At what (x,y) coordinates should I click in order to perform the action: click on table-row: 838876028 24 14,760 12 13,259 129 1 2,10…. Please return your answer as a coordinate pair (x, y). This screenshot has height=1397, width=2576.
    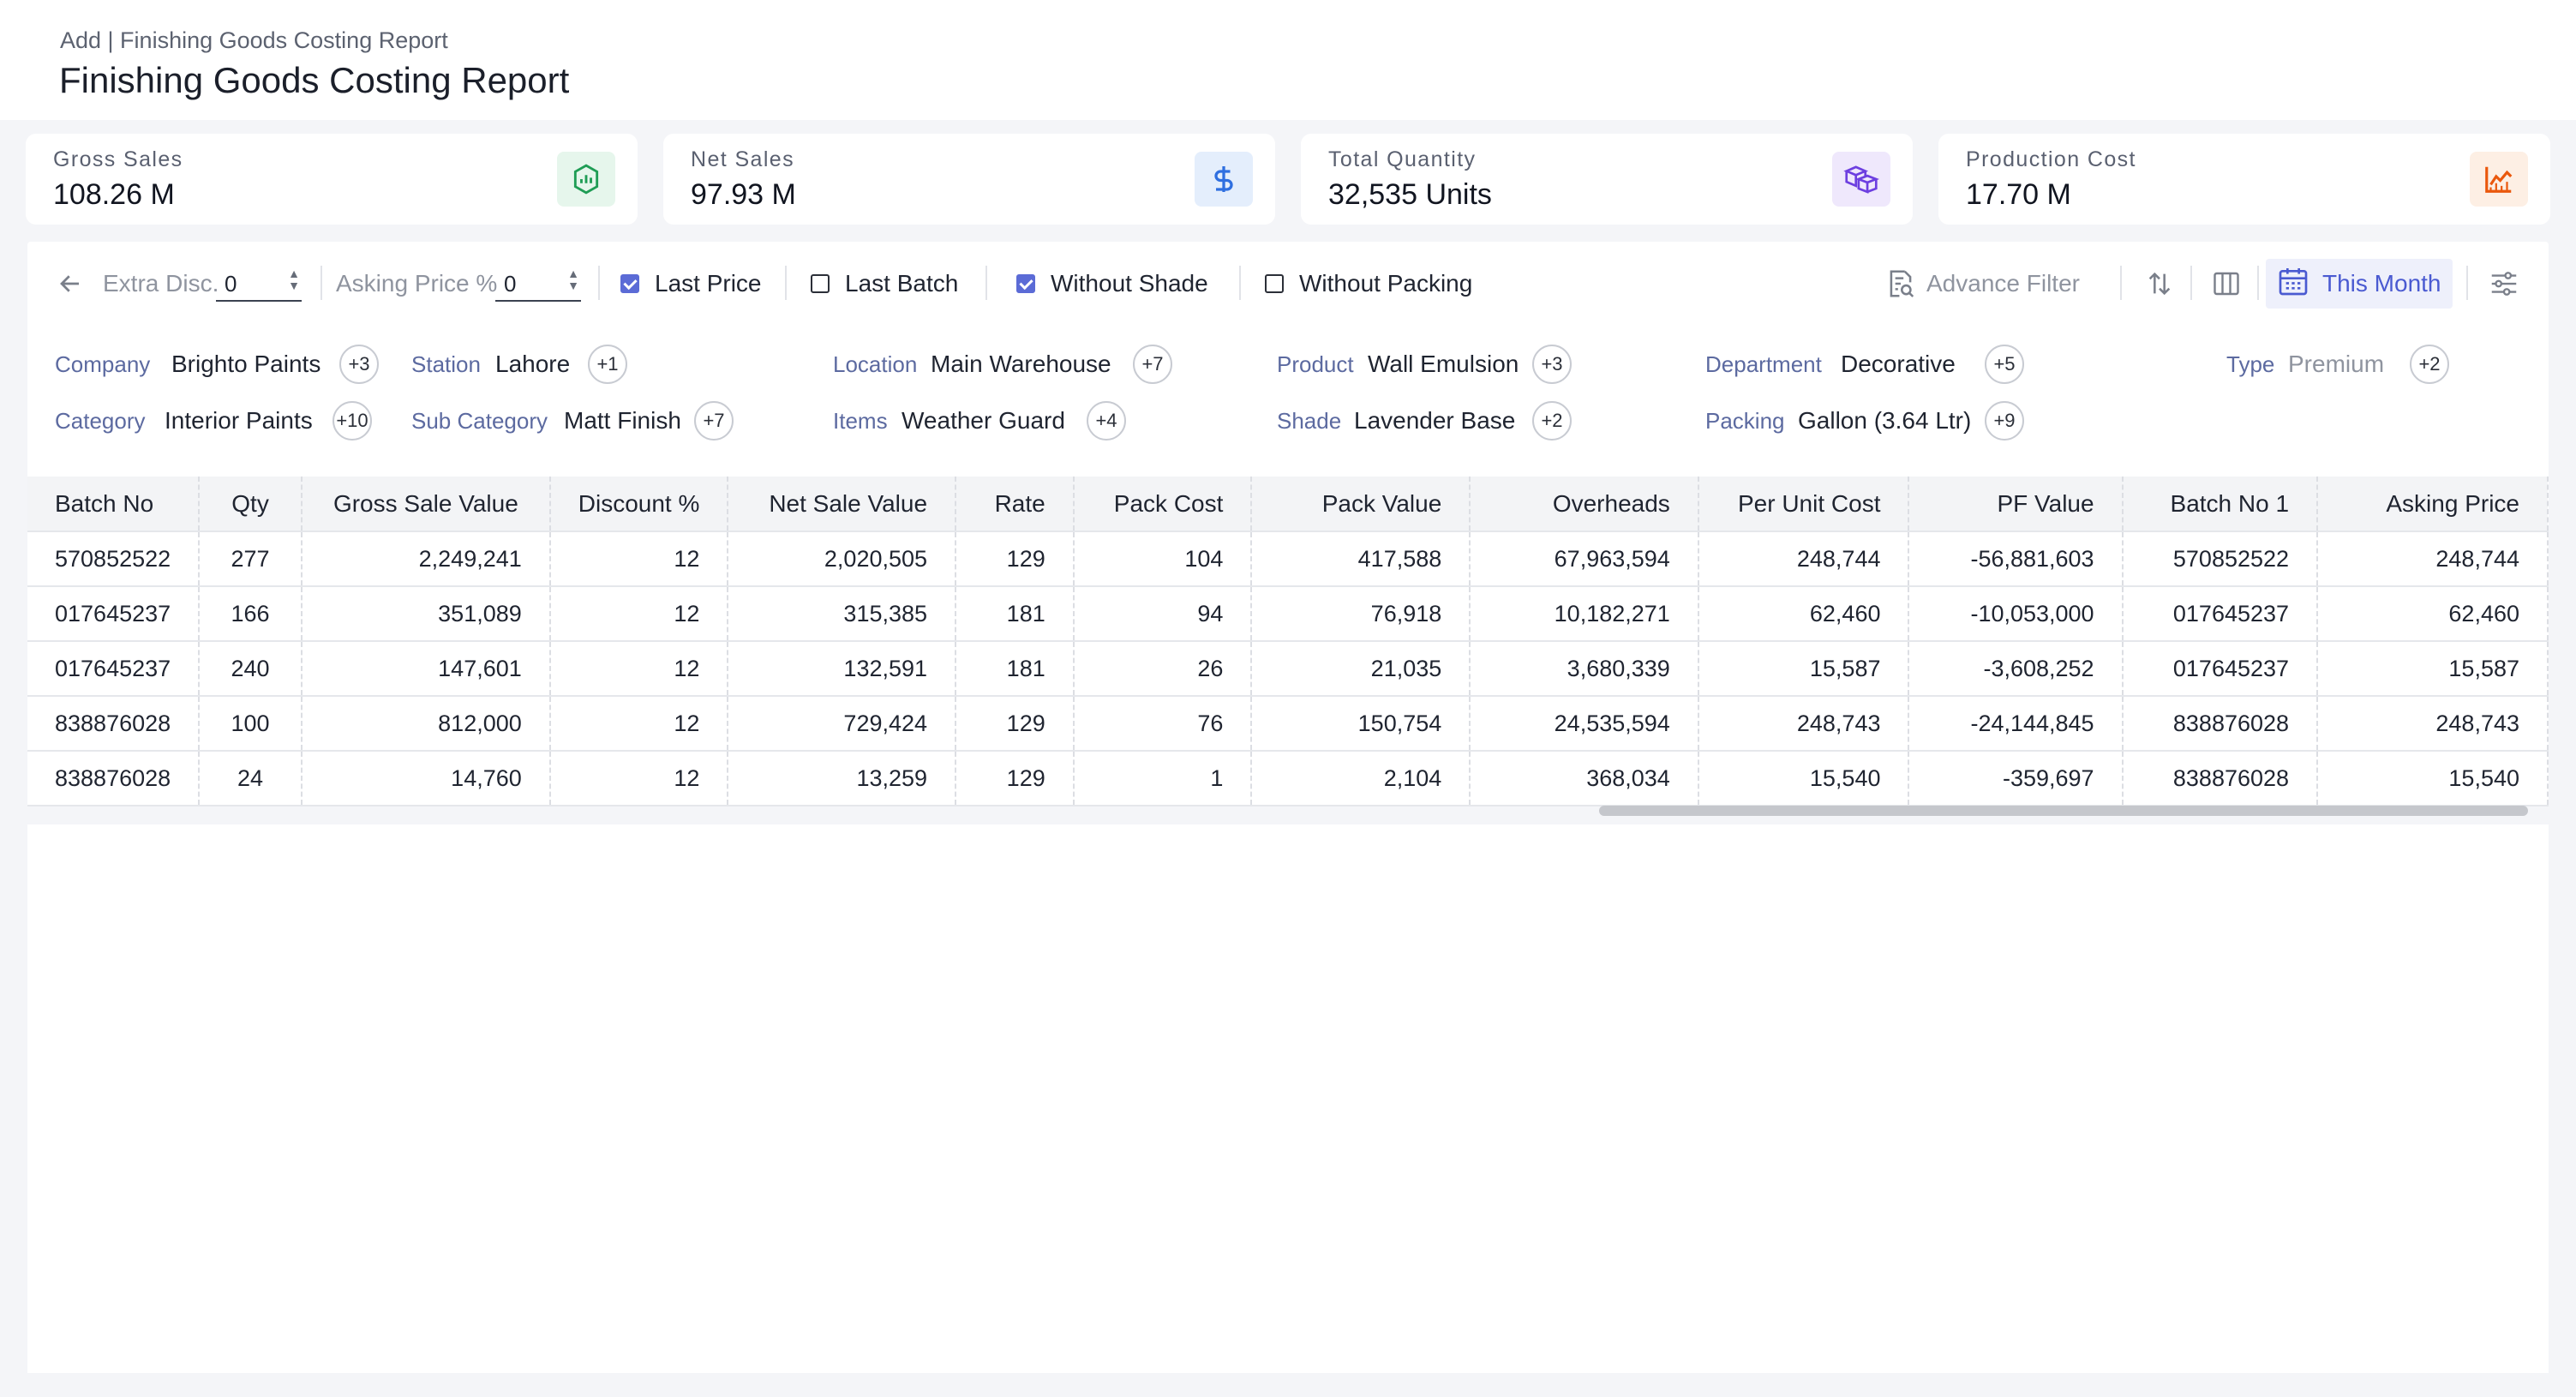
    Looking at the image, I should click on (1288, 778).